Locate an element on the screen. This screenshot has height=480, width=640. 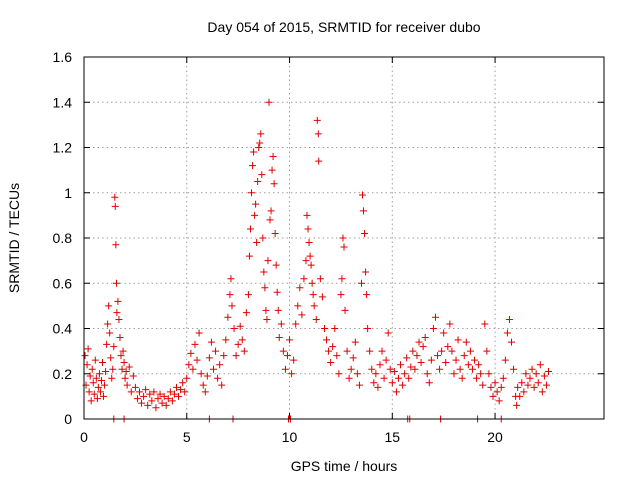
y-tick-label: 0.8 is located at coordinates (63, 238).